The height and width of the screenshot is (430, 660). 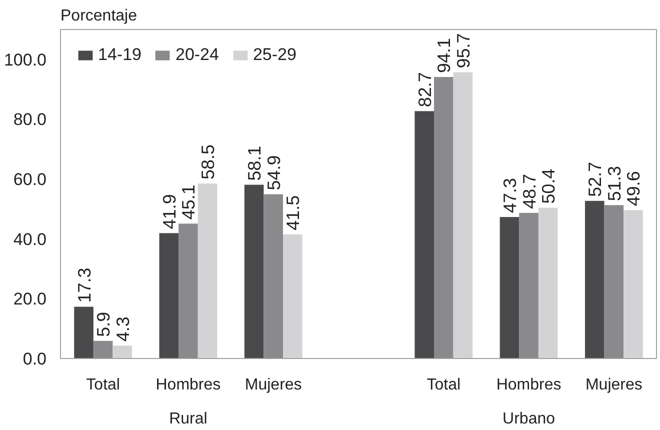 I want to click on text: Urbano, so click(x=529, y=419).